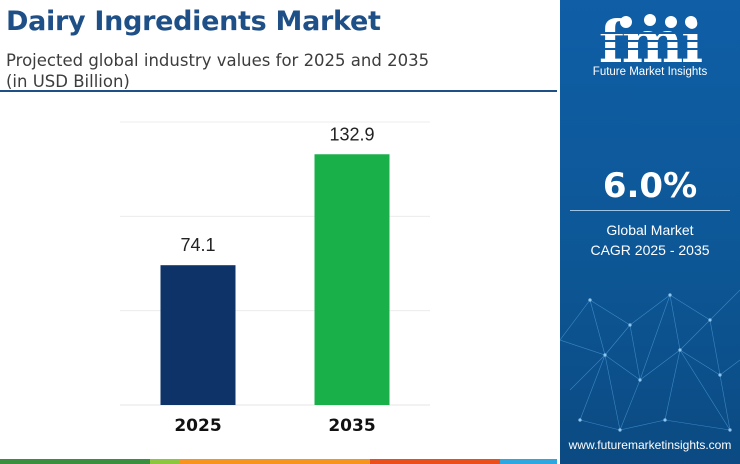 Image resolution: width=740 pixels, height=464 pixels. I want to click on cagr-divider, so click(650, 210).